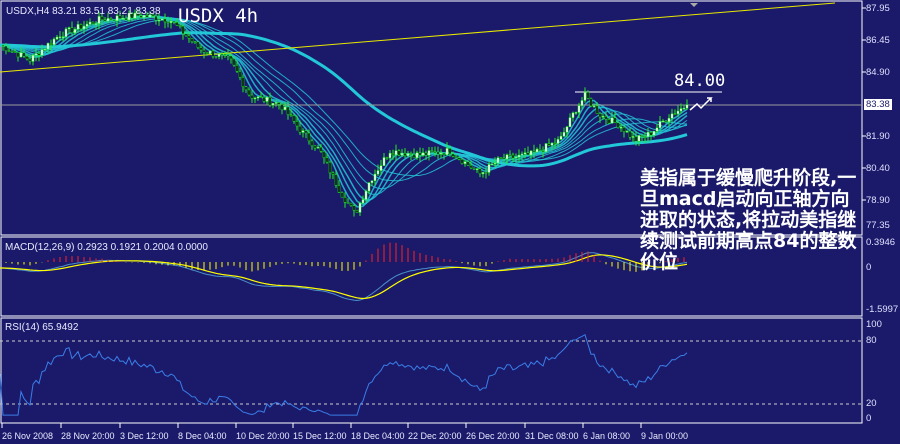 The height and width of the screenshot is (444, 900). Describe the element at coordinates (320, 436) in the screenshot. I see `time-axis-label: 15 Dec 12:00` at that location.